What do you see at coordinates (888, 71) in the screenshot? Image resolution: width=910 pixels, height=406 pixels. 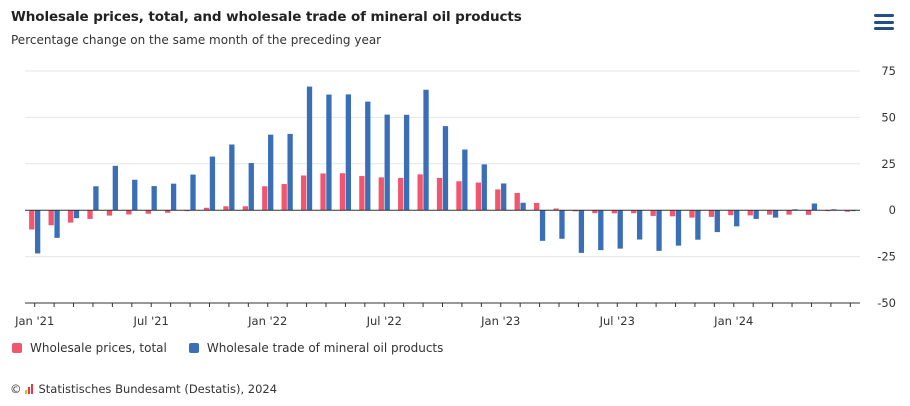 I see `y-tick-label: 75` at bounding box center [888, 71].